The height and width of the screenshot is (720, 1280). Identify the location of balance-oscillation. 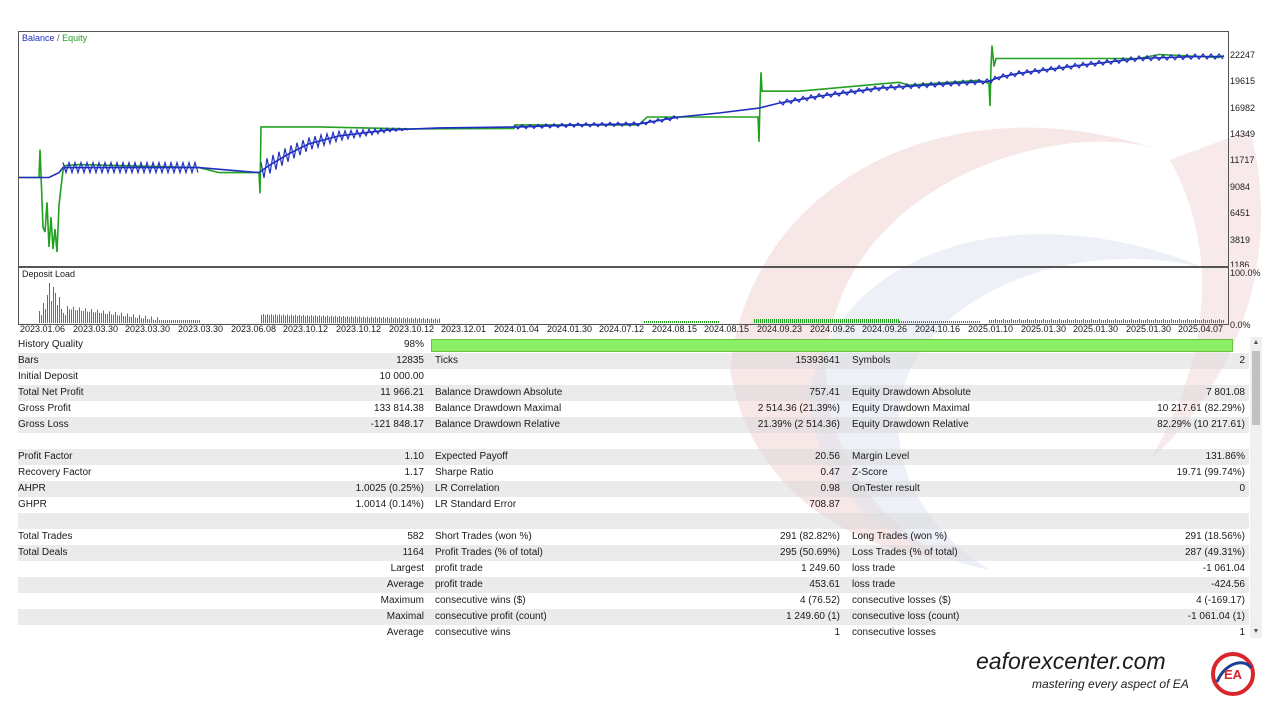
(334, 153).